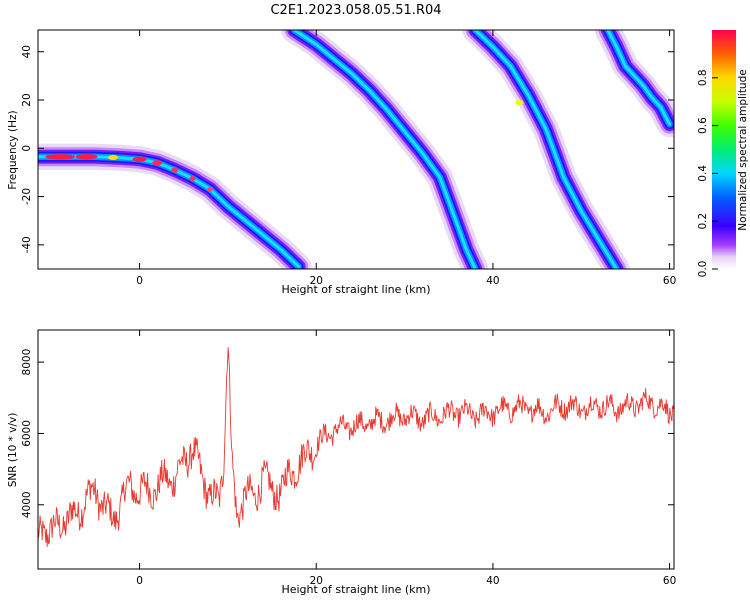  Describe the element at coordinates (355, 589) in the screenshot. I see `snr-x-axis-label: Height of straight line (km)` at that location.